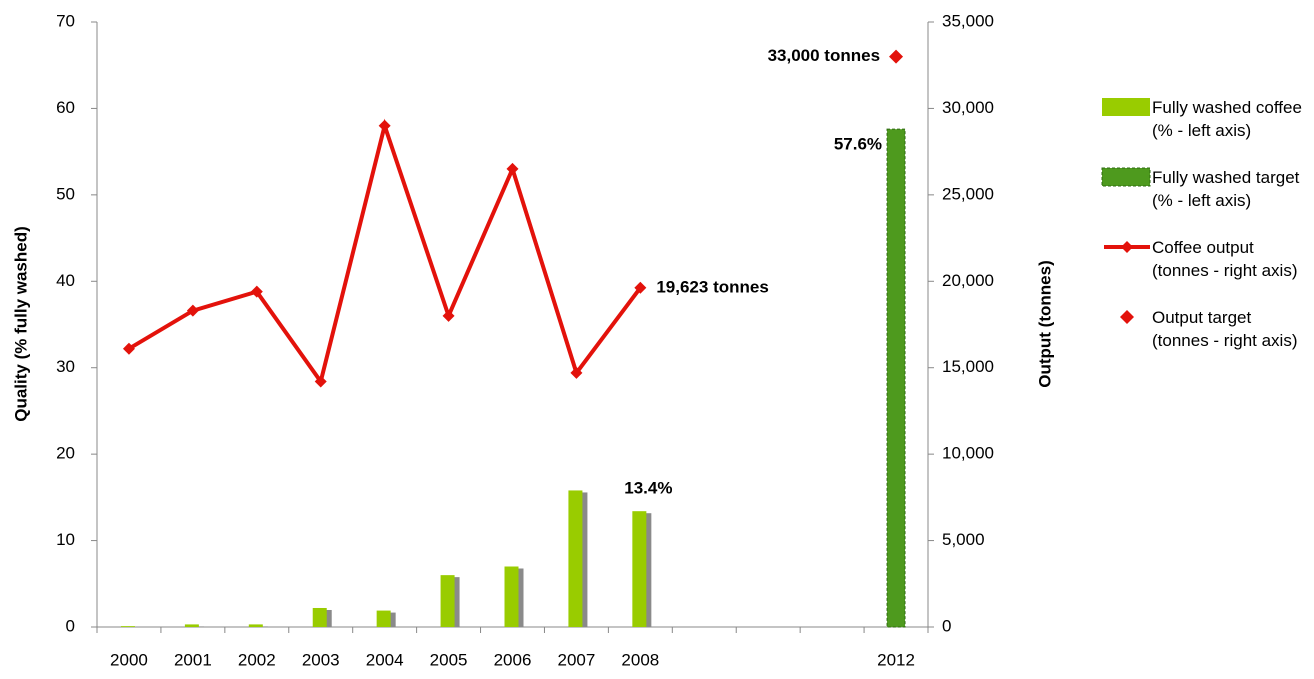 This screenshot has height=679, width=1314. What do you see at coordinates (65, 193) in the screenshot?
I see `y-tick-label: 50` at bounding box center [65, 193].